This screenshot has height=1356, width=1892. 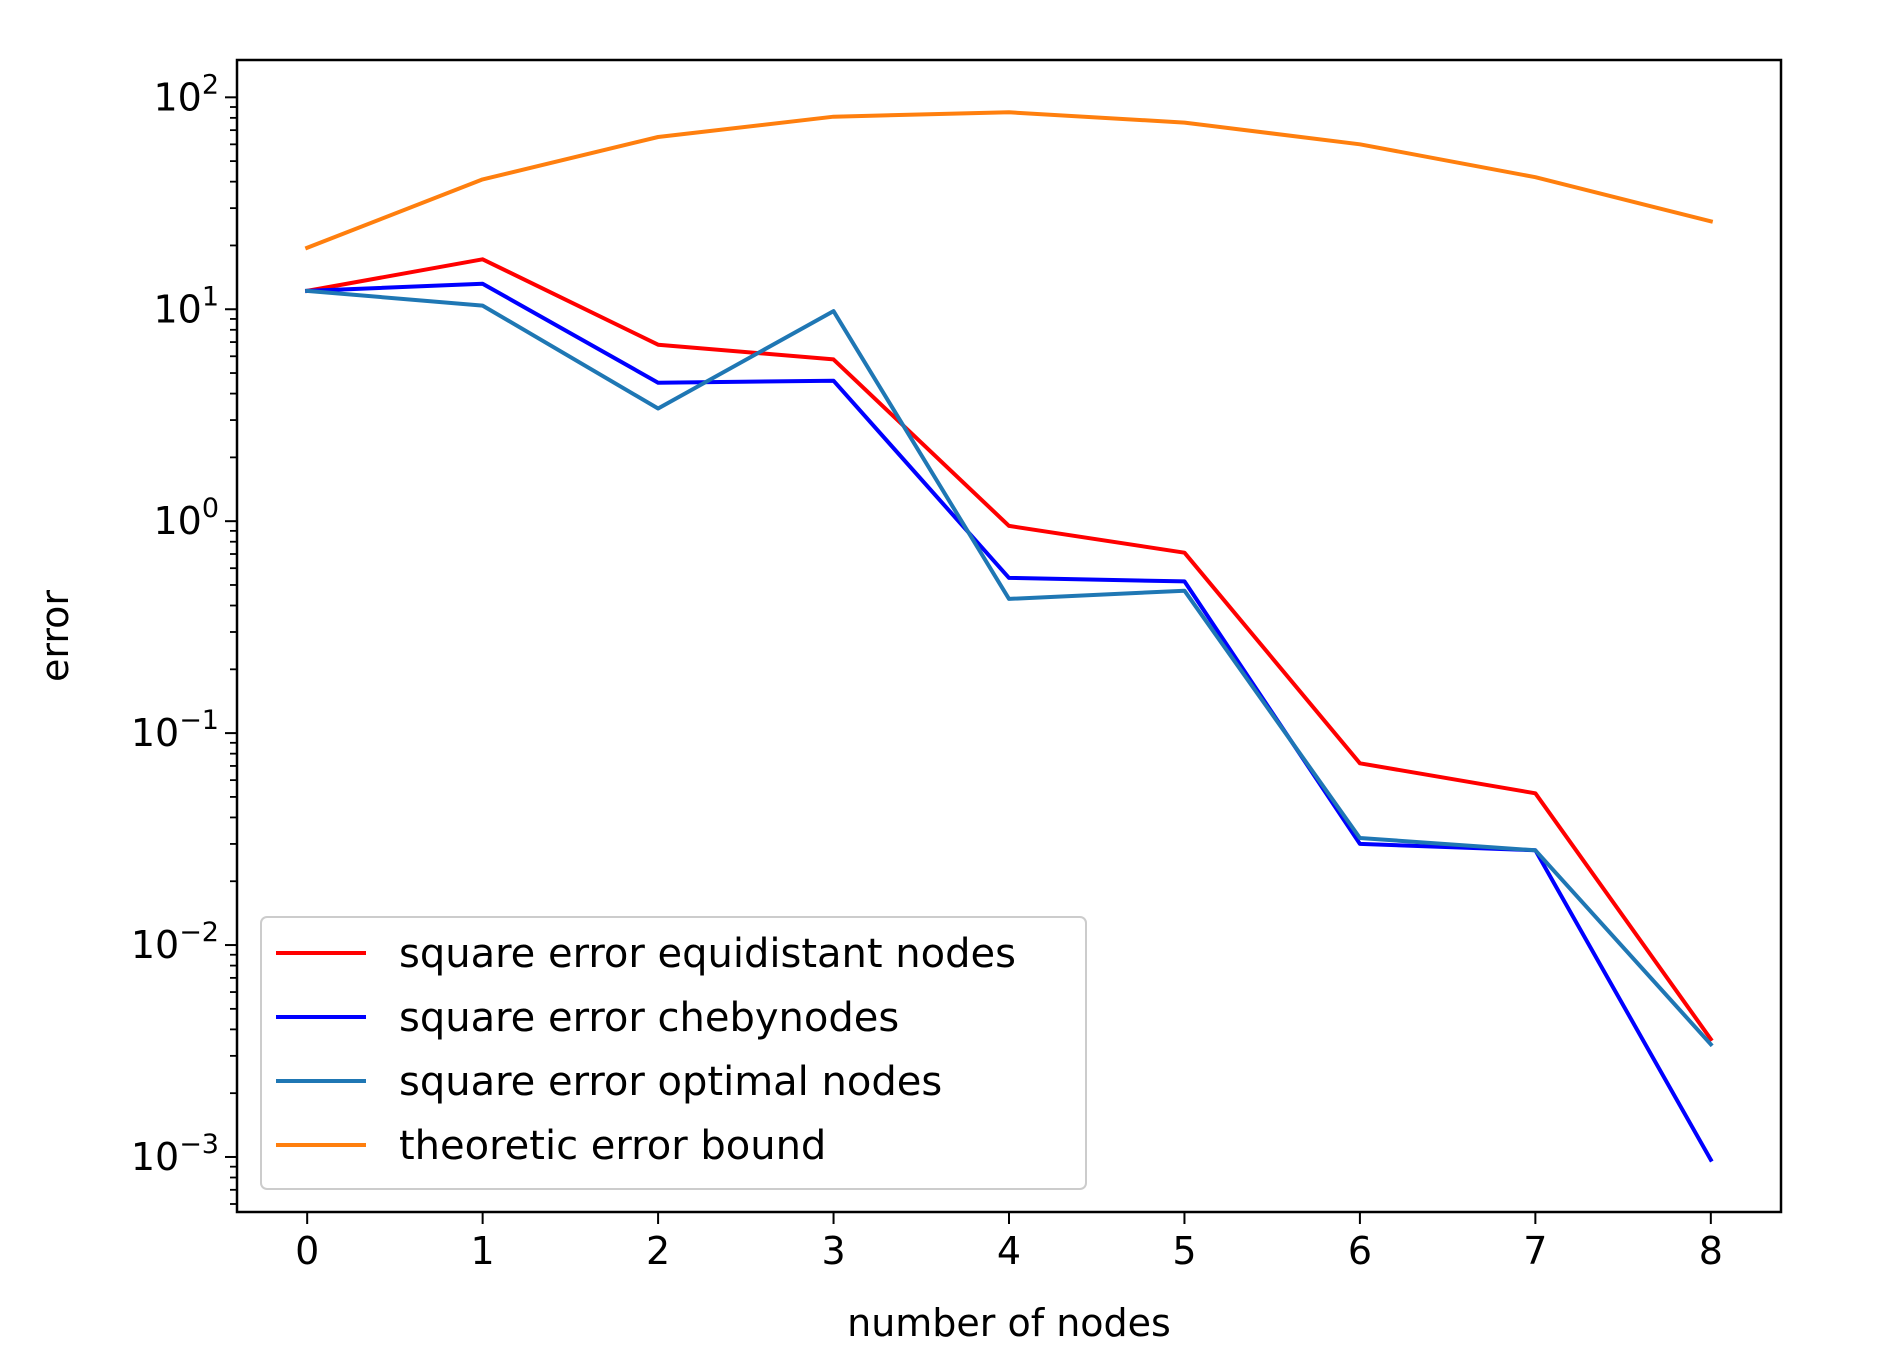 I want to click on x-tick-label: 8, so click(x=1711, y=1251).